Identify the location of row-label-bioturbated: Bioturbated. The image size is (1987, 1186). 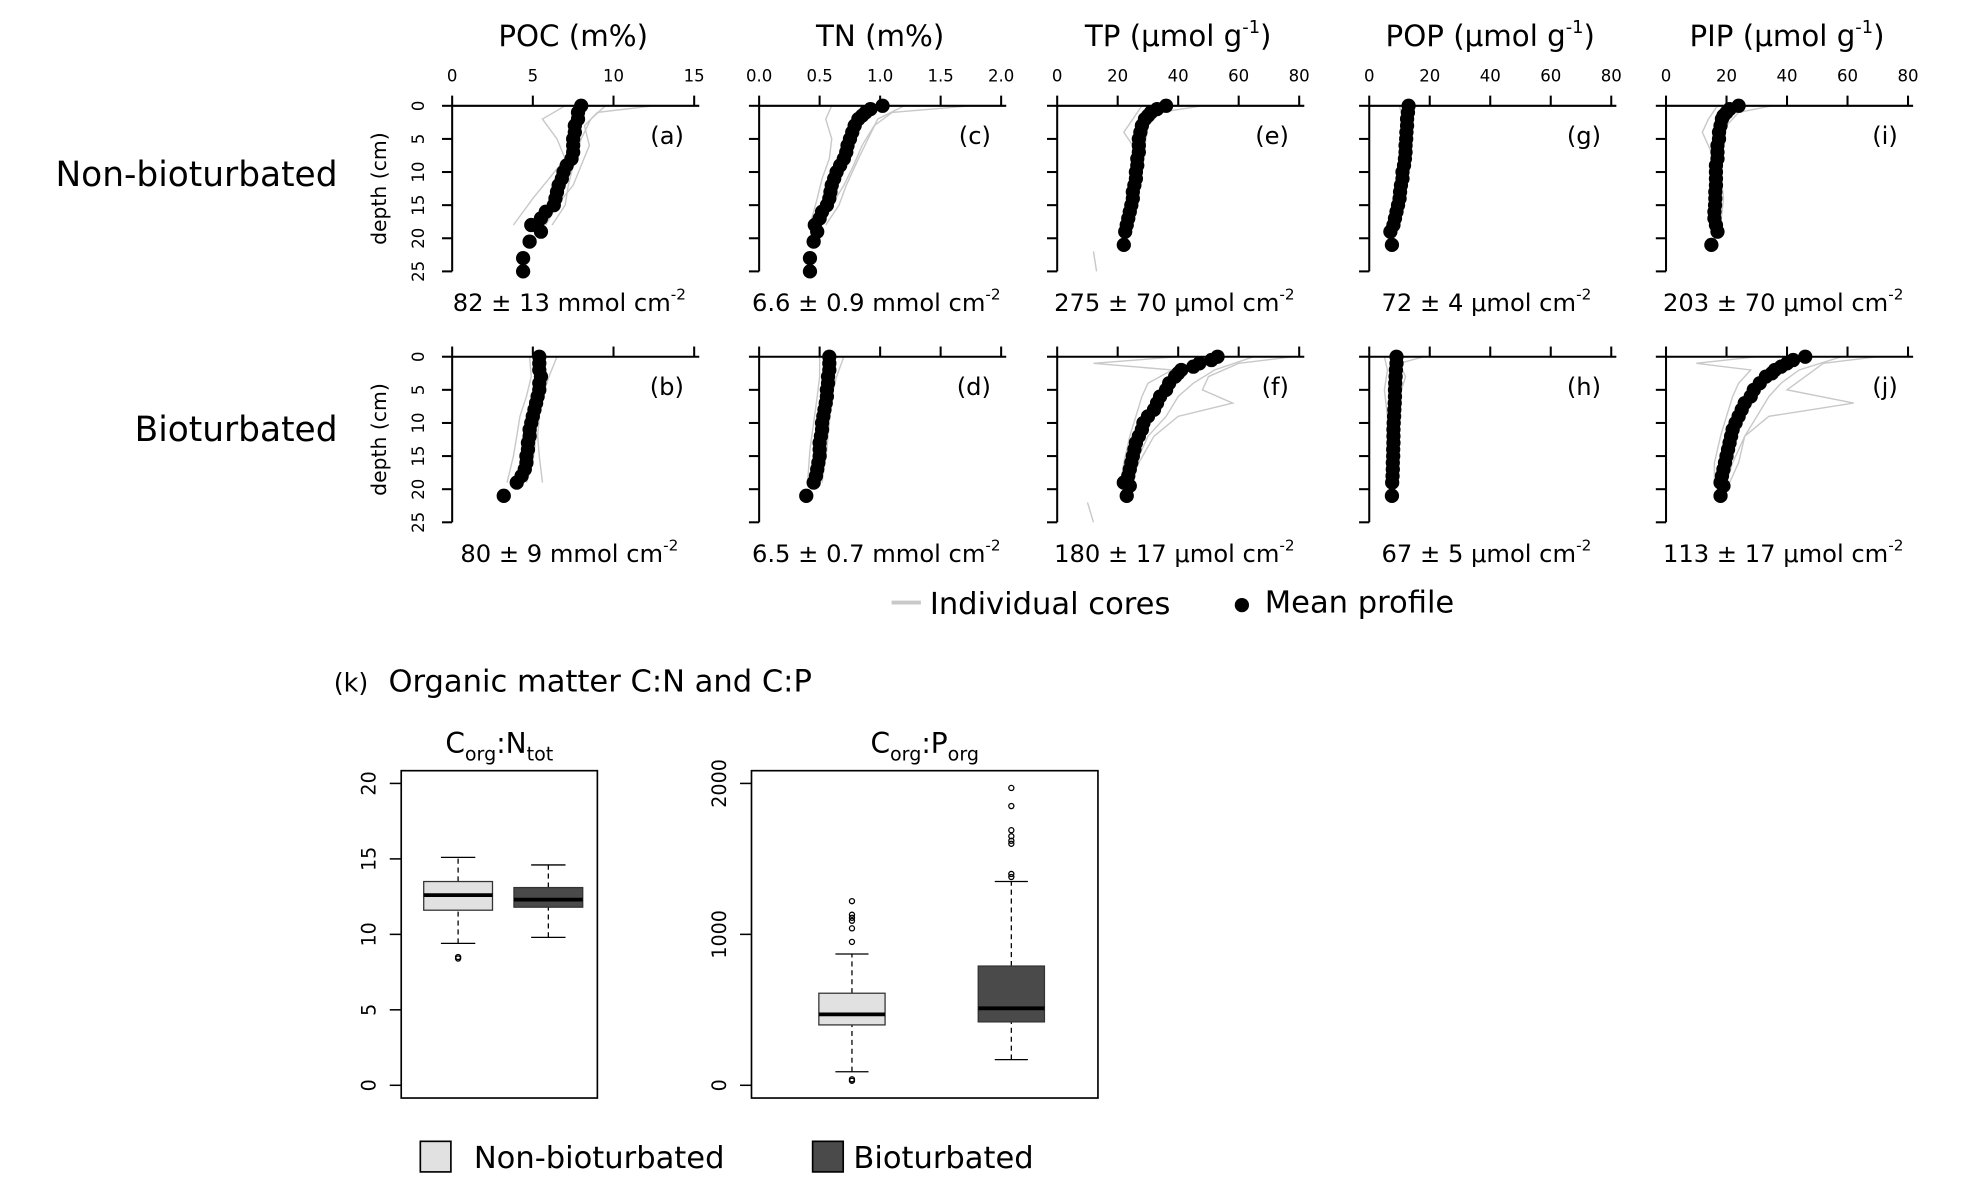
(236, 430).